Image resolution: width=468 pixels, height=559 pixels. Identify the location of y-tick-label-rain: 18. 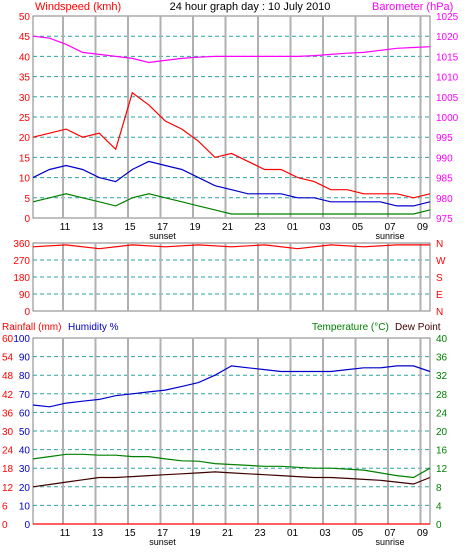
(8, 469).